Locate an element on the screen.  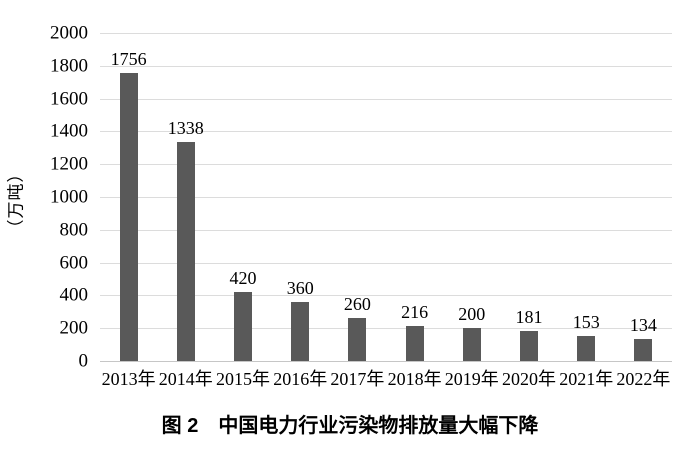
bar-value-label: 216 is located at coordinates (415, 311).